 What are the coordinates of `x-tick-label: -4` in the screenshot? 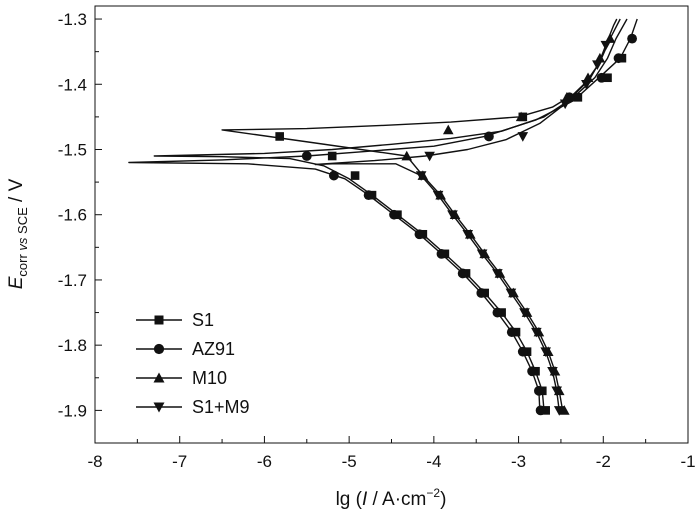 It's located at (433, 461).